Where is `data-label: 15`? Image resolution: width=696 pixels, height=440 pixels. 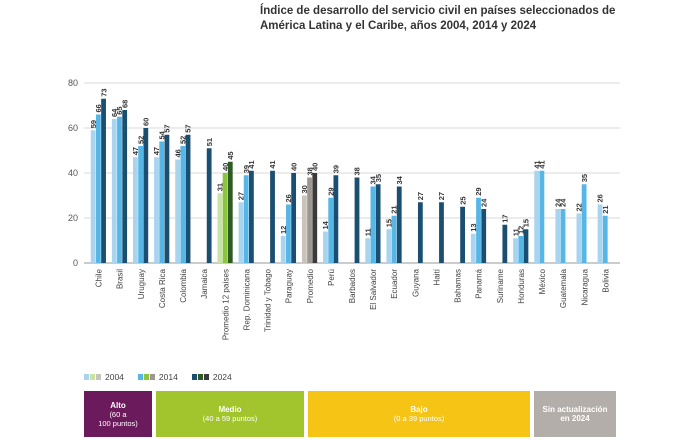 data-label: 15 is located at coordinates (526, 223).